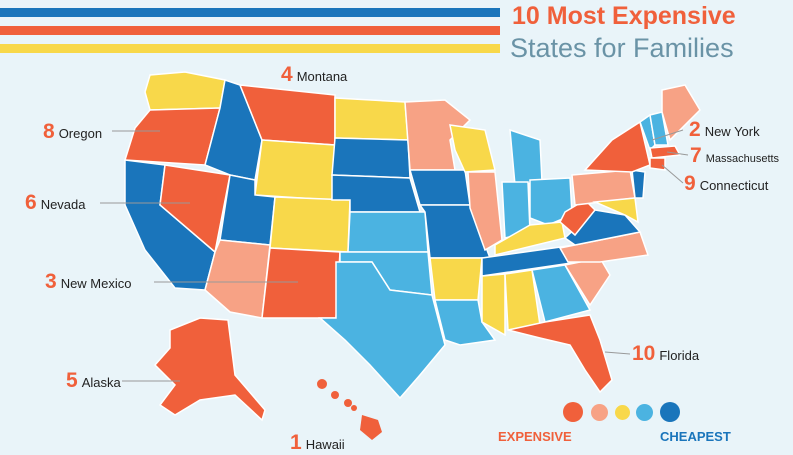 This screenshot has height=455, width=793. I want to click on header-stripe-yellow, so click(250, 48).